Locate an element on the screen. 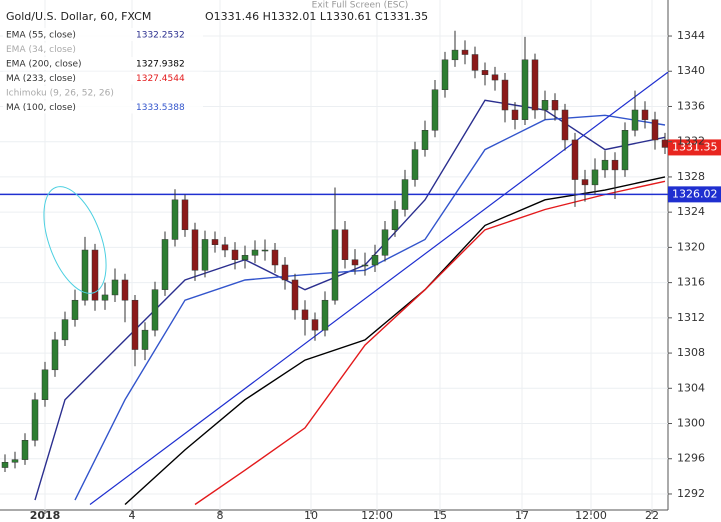 This screenshot has height=522, width=721. ohlc-readout: O1331.46 H1332.01 L1330.61 C1331.35 is located at coordinates (316, 16).